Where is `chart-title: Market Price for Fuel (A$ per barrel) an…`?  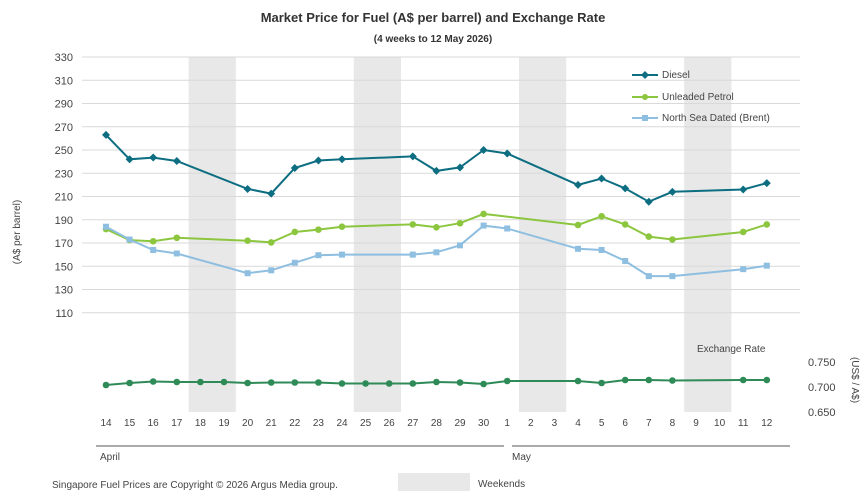
chart-title: Market Price for Fuel (A$ per barrel) an… is located at coordinates (433, 17).